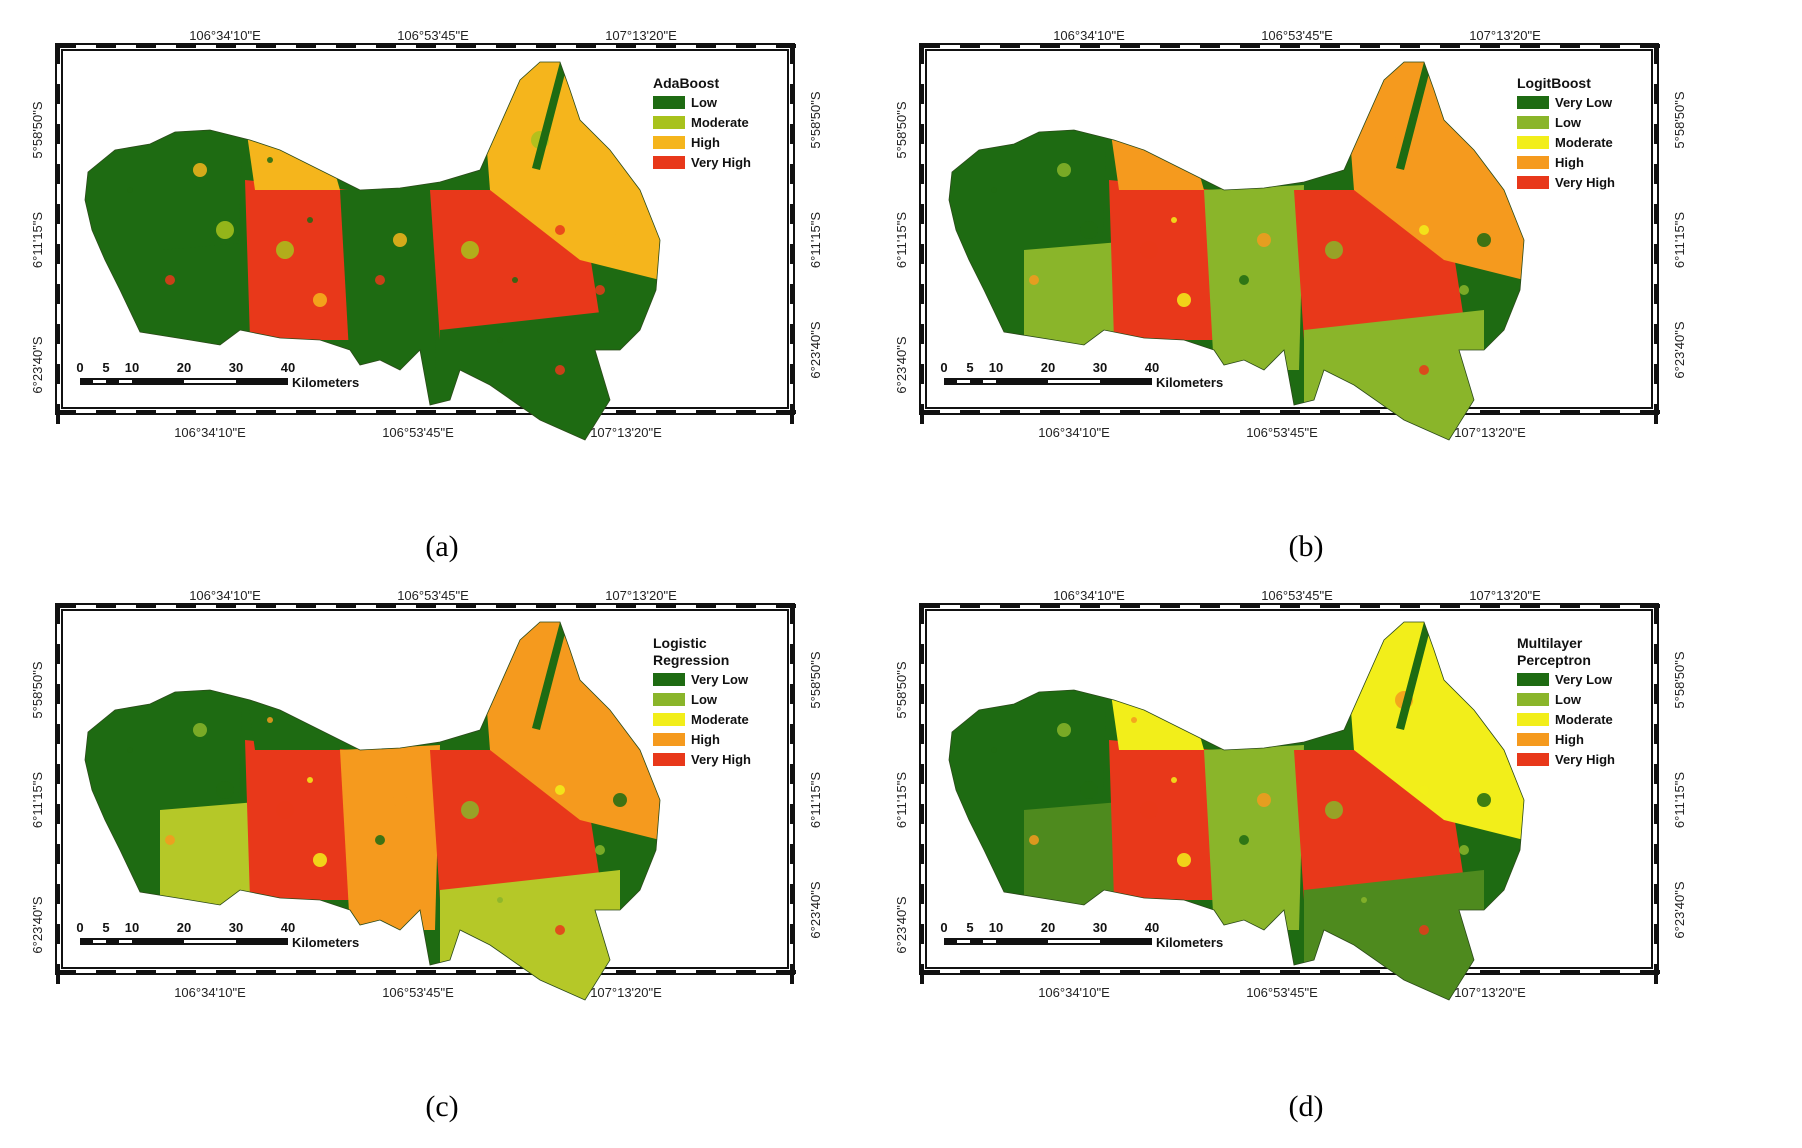 The height and width of the screenshot is (1148, 1802). What do you see at coordinates (815, 909) in the screenshot?
I see `right-latitude-label: 6°23'40"S` at bounding box center [815, 909].